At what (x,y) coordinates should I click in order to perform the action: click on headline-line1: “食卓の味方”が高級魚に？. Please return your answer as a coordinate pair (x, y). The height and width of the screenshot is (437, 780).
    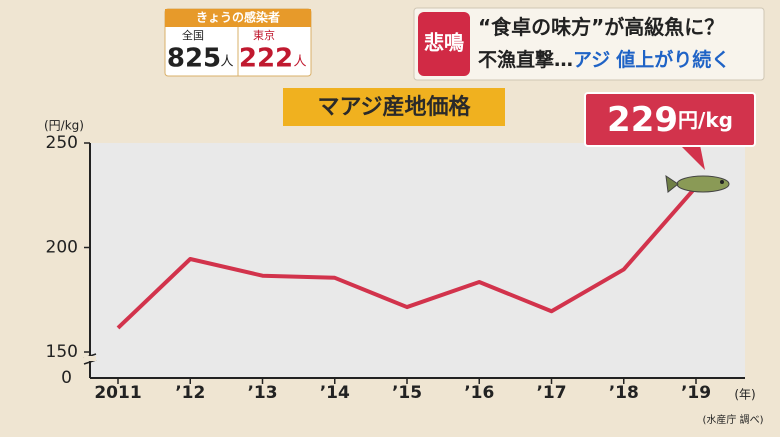
    Looking at the image, I should click on (601, 27).